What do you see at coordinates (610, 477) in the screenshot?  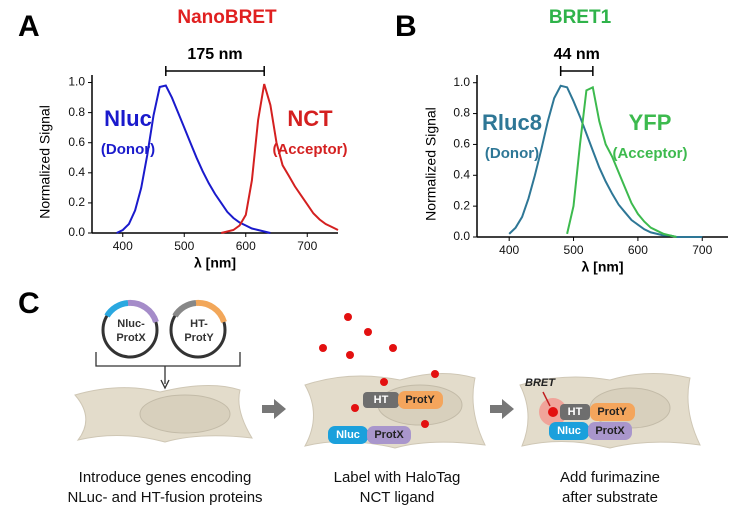 I see `step-caption: Add furimazine` at bounding box center [610, 477].